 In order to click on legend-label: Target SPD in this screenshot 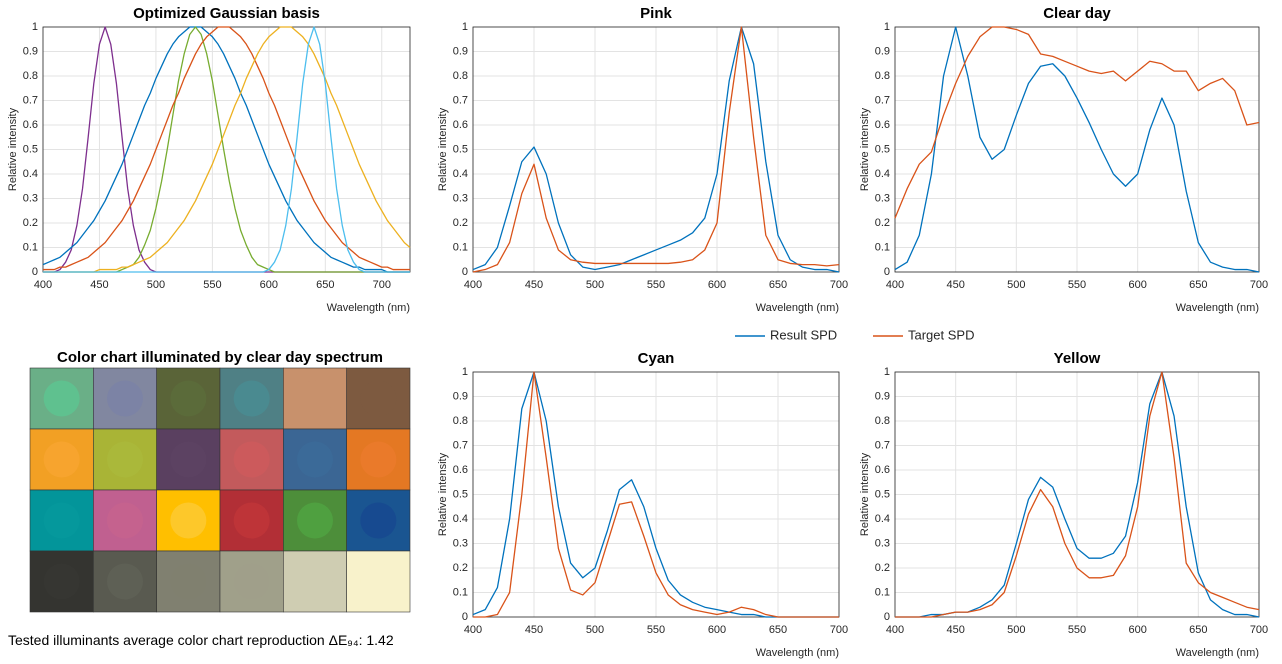, I will do `click(941, 334)`.